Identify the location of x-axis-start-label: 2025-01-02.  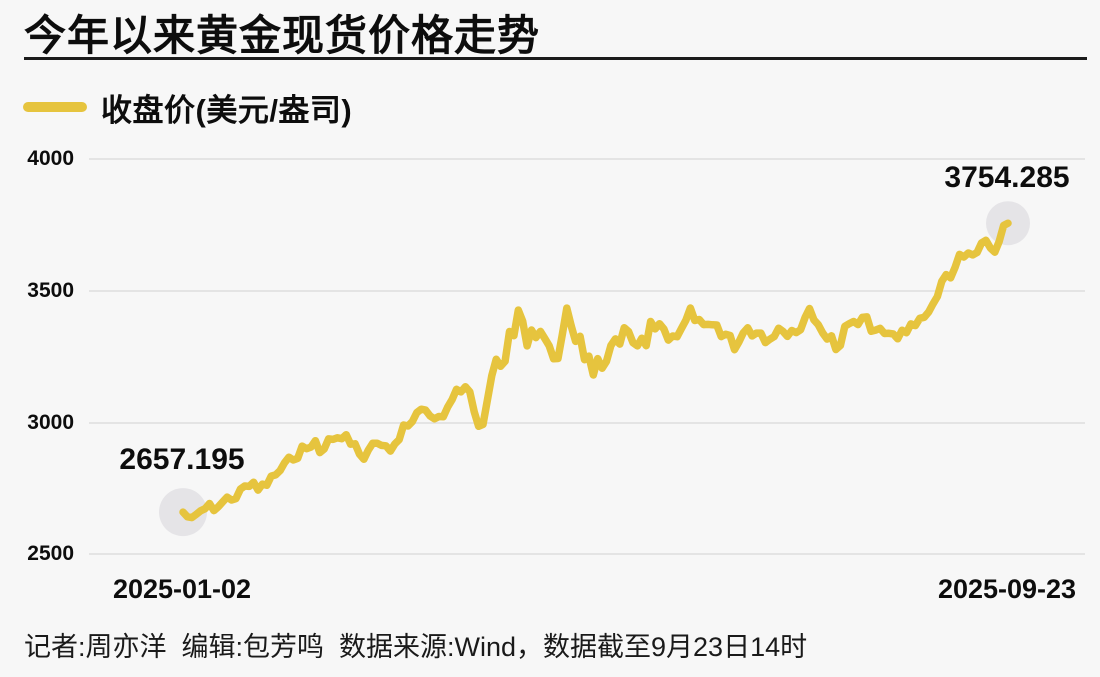
(182, 589).